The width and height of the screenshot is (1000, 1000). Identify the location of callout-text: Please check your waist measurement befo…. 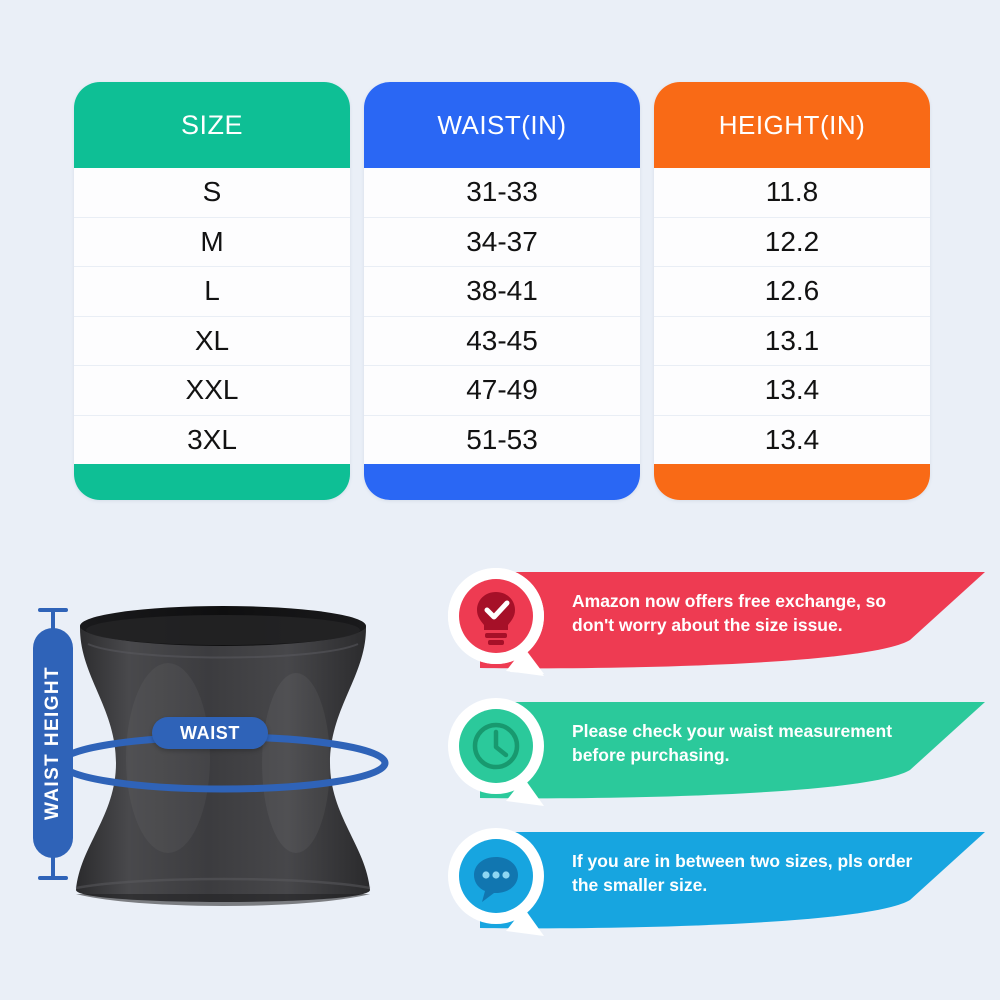
(732, 743).